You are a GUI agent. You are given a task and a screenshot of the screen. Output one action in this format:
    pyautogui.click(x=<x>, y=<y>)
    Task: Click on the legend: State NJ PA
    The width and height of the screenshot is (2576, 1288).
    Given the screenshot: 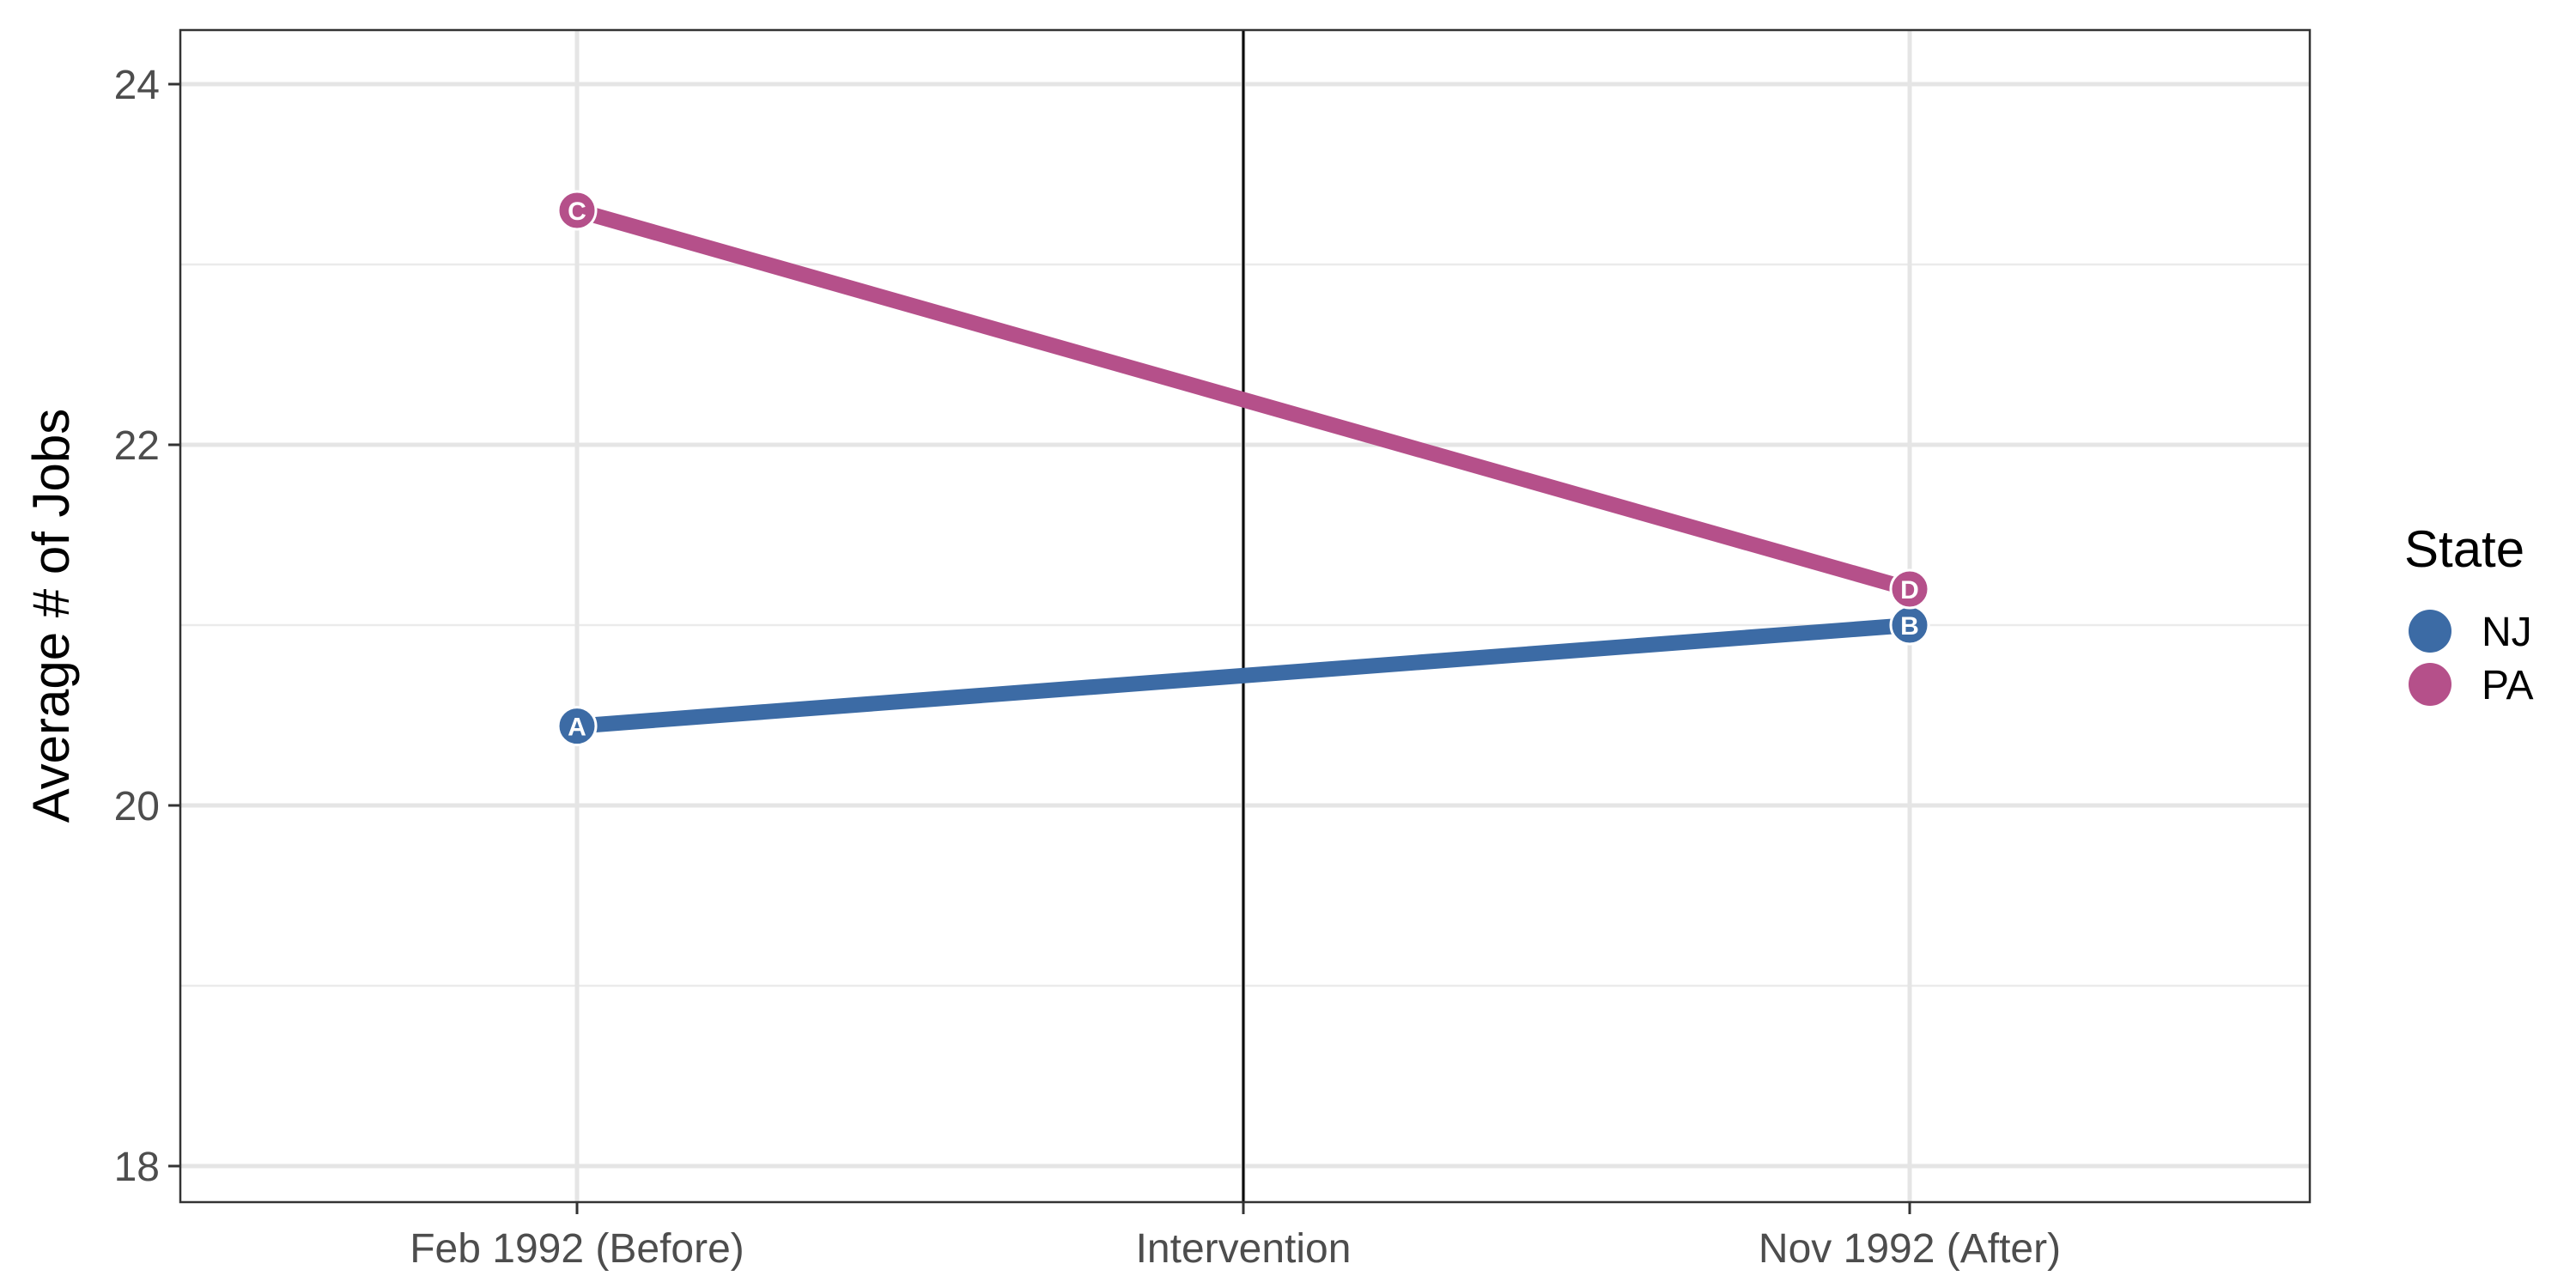 What is the action you would take?
    pyautogui.click(x=2468, y=614)
    